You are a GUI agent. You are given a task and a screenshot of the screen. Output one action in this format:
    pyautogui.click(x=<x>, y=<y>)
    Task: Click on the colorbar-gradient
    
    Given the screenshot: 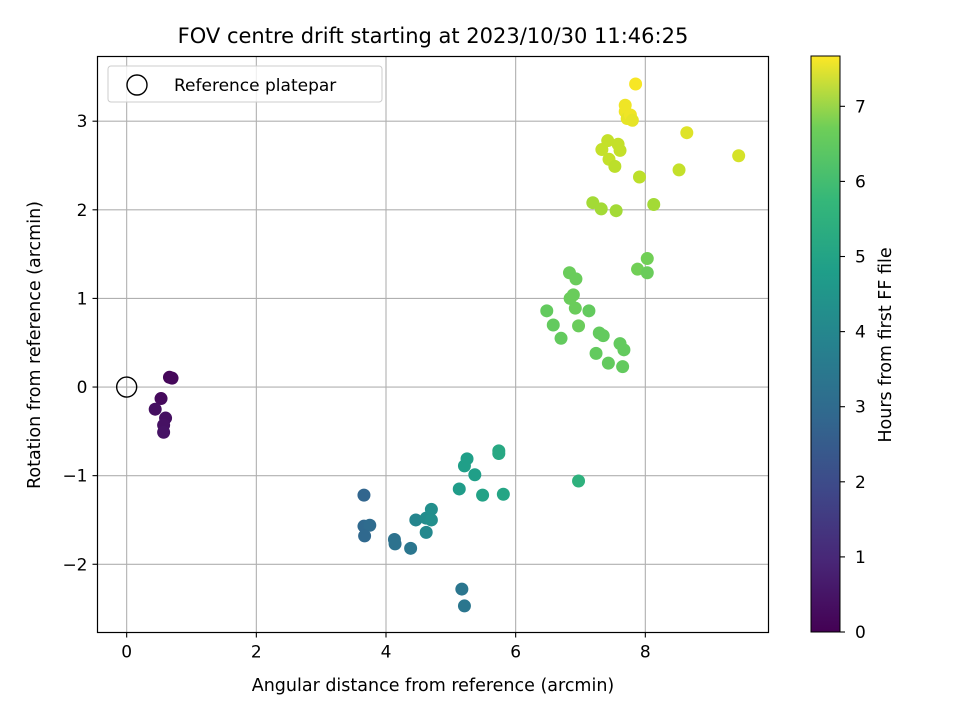 What is the action you would take?
    pyautogui.click(x=825, y=344)
    